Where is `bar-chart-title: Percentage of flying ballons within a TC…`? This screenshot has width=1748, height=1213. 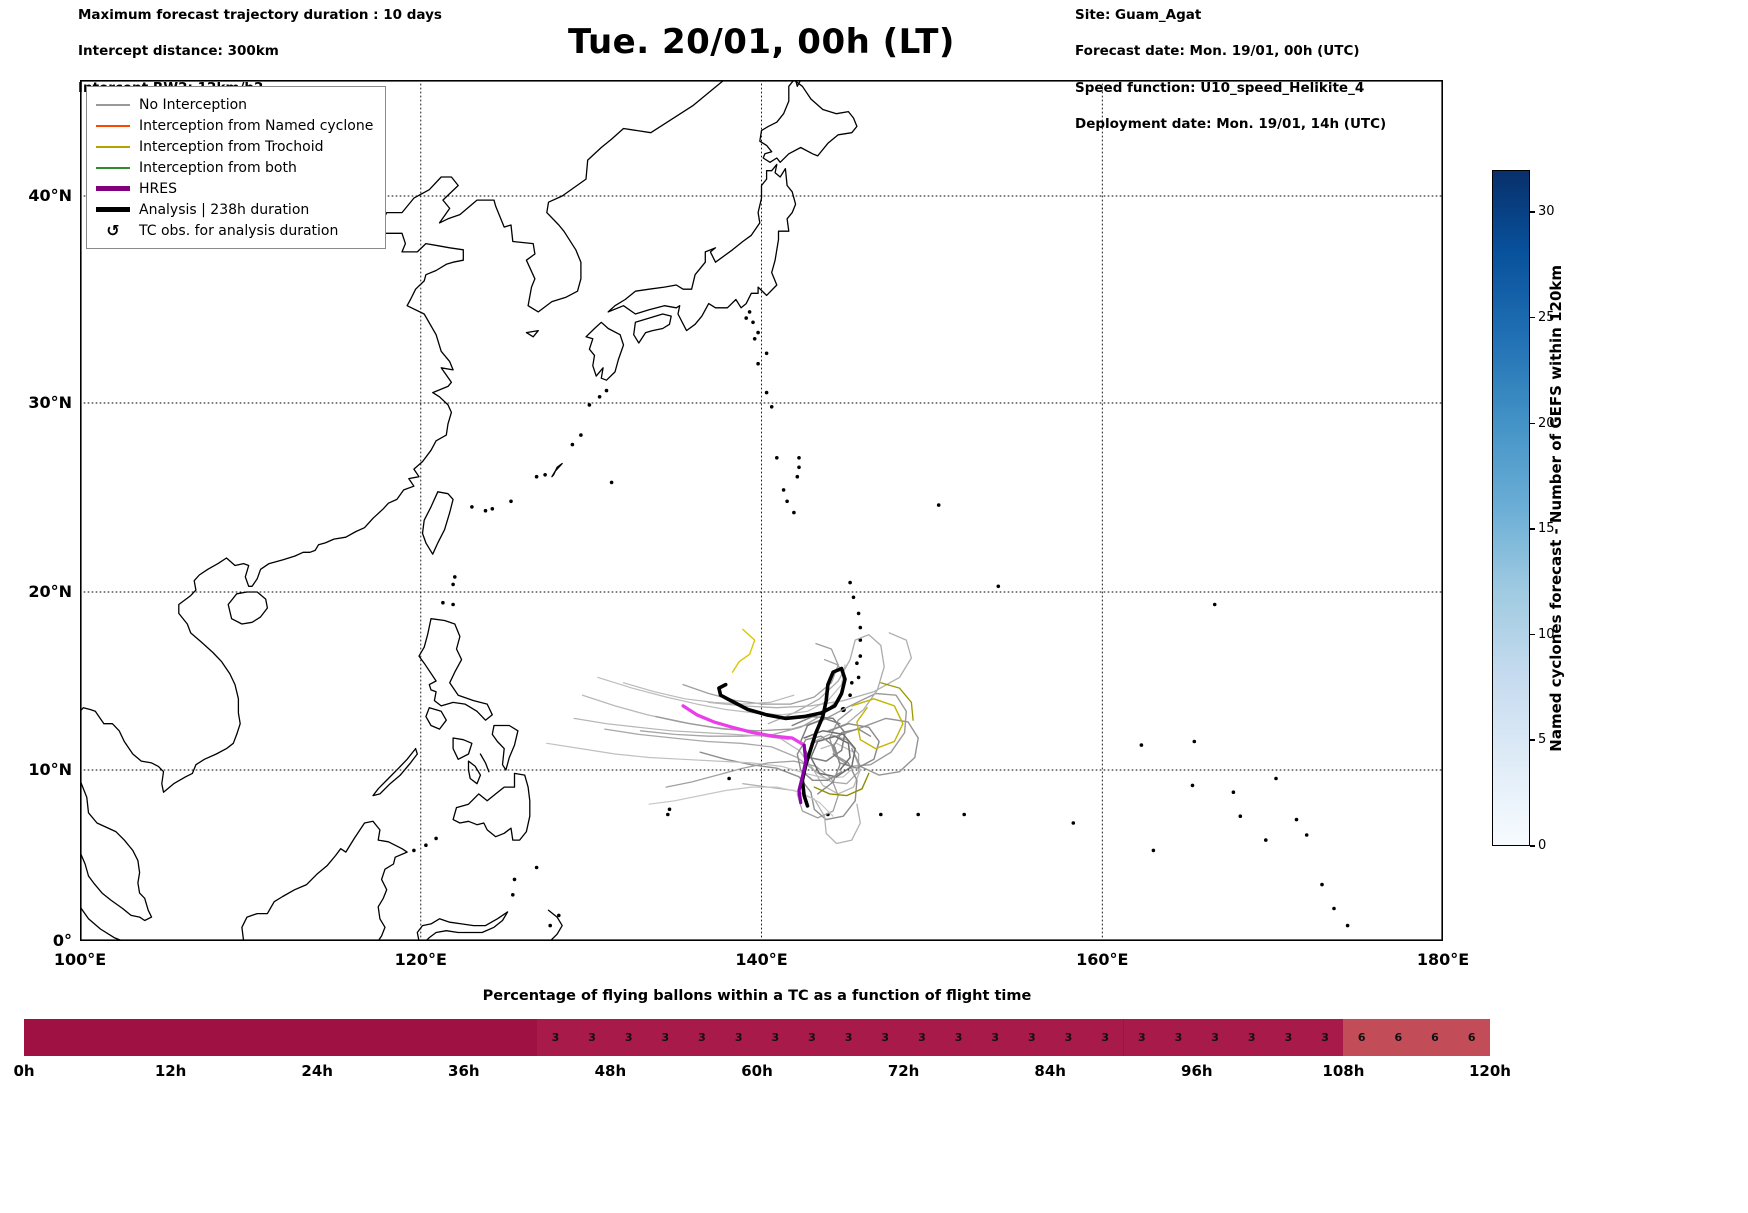 bar-chart-title: Percentage of flying ballons within a TC… is located at coordinates (757, 996).